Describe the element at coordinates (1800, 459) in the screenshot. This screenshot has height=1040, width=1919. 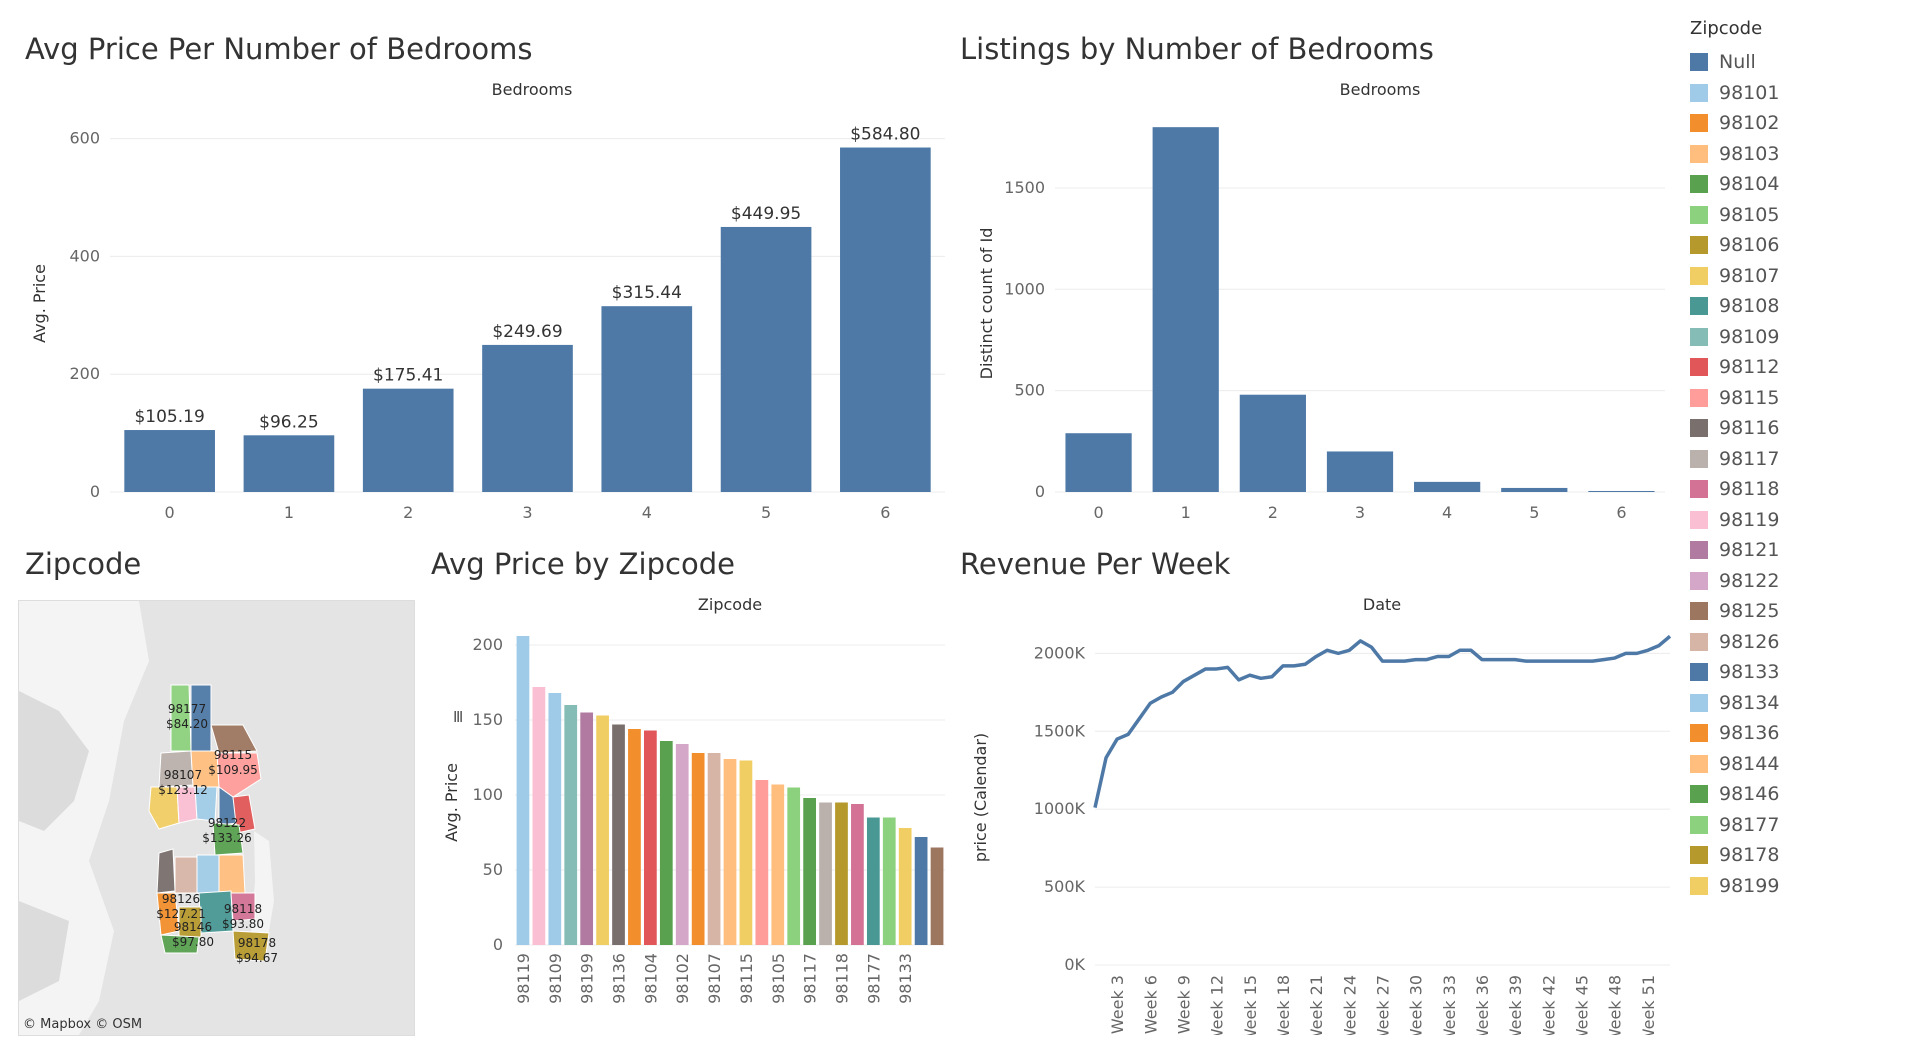
I see `legend-item: 98117` at that location.